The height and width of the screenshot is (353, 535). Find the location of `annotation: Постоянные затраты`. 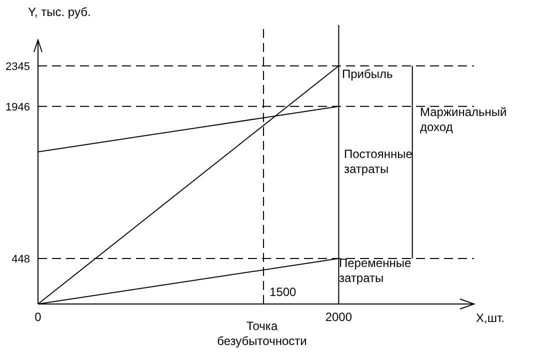

annotation: Постоянные затраты is located at coordinates (378, 161).